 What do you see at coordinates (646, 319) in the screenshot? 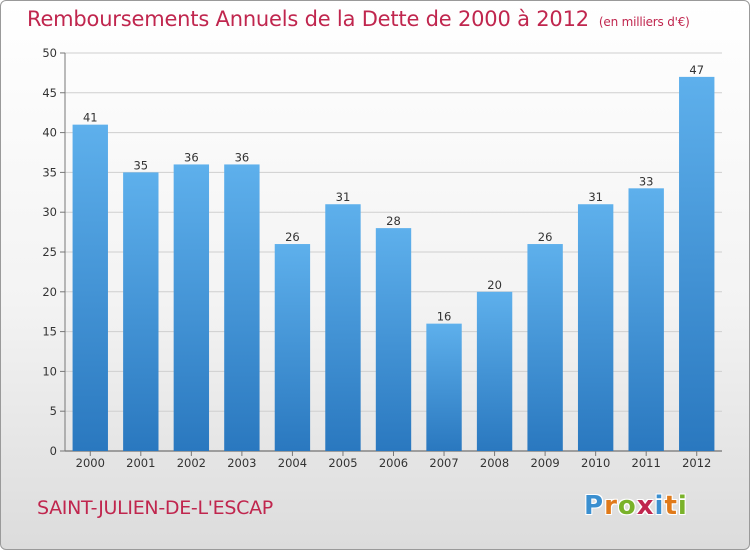
I see `bar-2011` at bounding box center [646, 319].